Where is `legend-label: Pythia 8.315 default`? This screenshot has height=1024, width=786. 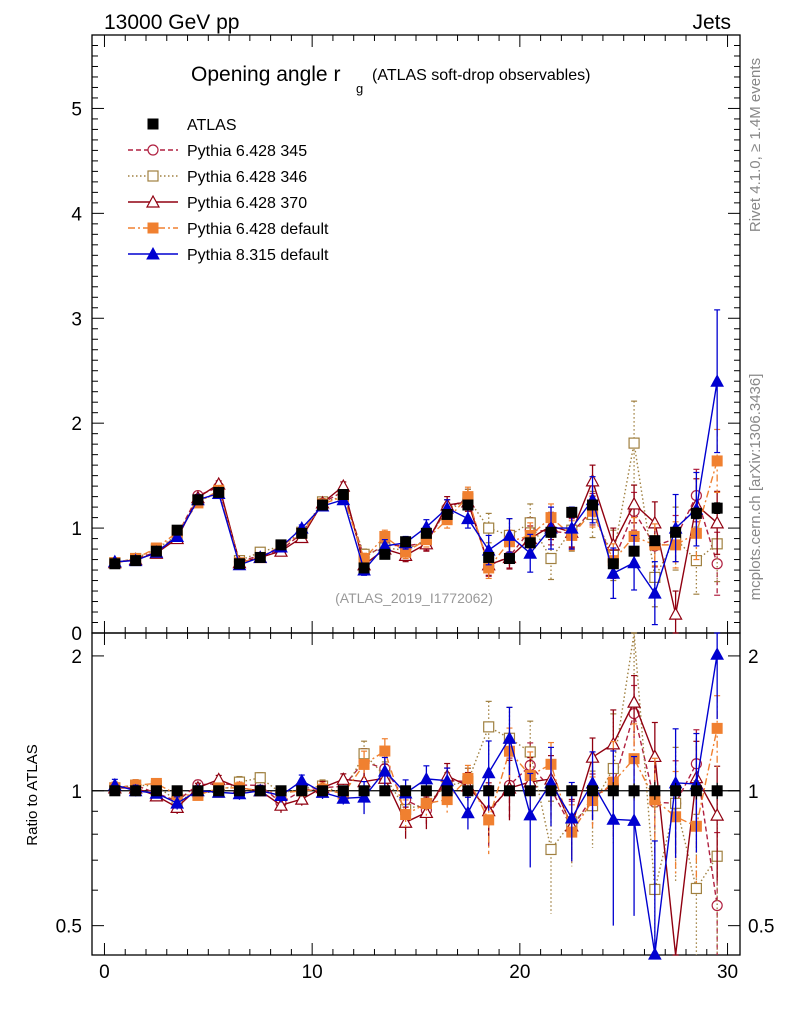
legend-label: Pythia 8.315 default is located at coordinates (258, 255).